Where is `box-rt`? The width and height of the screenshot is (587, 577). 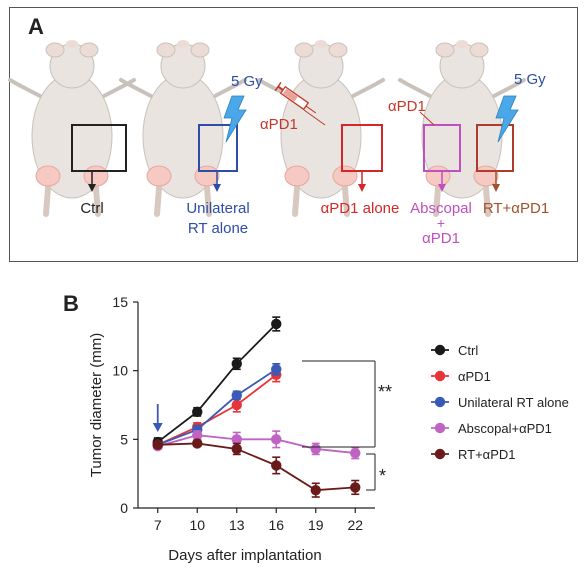 box-rt is located at coordinates (218, 148).